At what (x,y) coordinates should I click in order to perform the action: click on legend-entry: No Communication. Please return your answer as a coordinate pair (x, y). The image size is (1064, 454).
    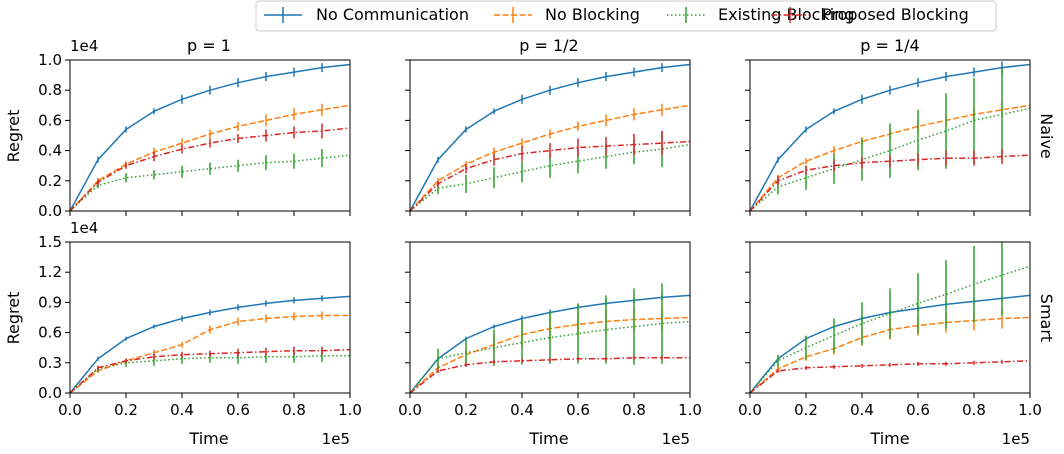
    Looking at the image, I should click on (366, 14).